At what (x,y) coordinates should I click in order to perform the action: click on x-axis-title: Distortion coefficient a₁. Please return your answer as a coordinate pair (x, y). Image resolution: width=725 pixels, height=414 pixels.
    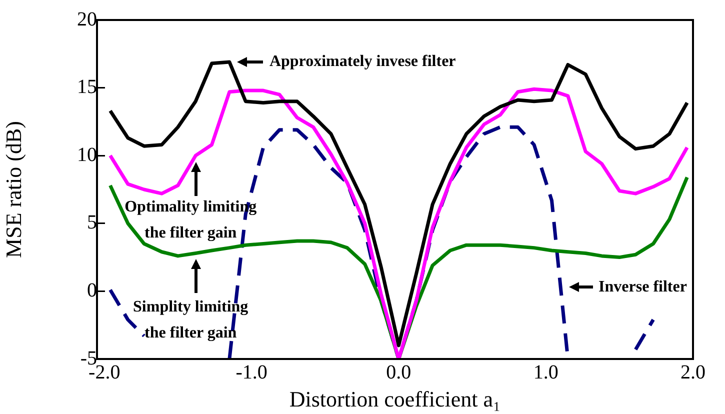
    Looking at the image, I should click on (395, 399).